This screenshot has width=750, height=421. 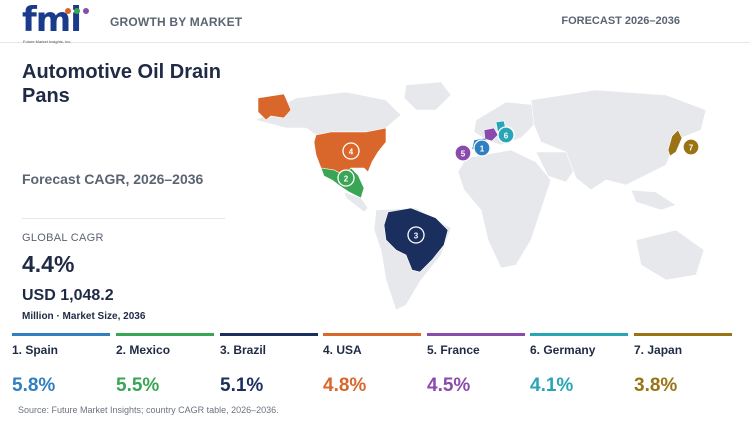 I want to click on landmass-greenland, so click(x=427, y=96).